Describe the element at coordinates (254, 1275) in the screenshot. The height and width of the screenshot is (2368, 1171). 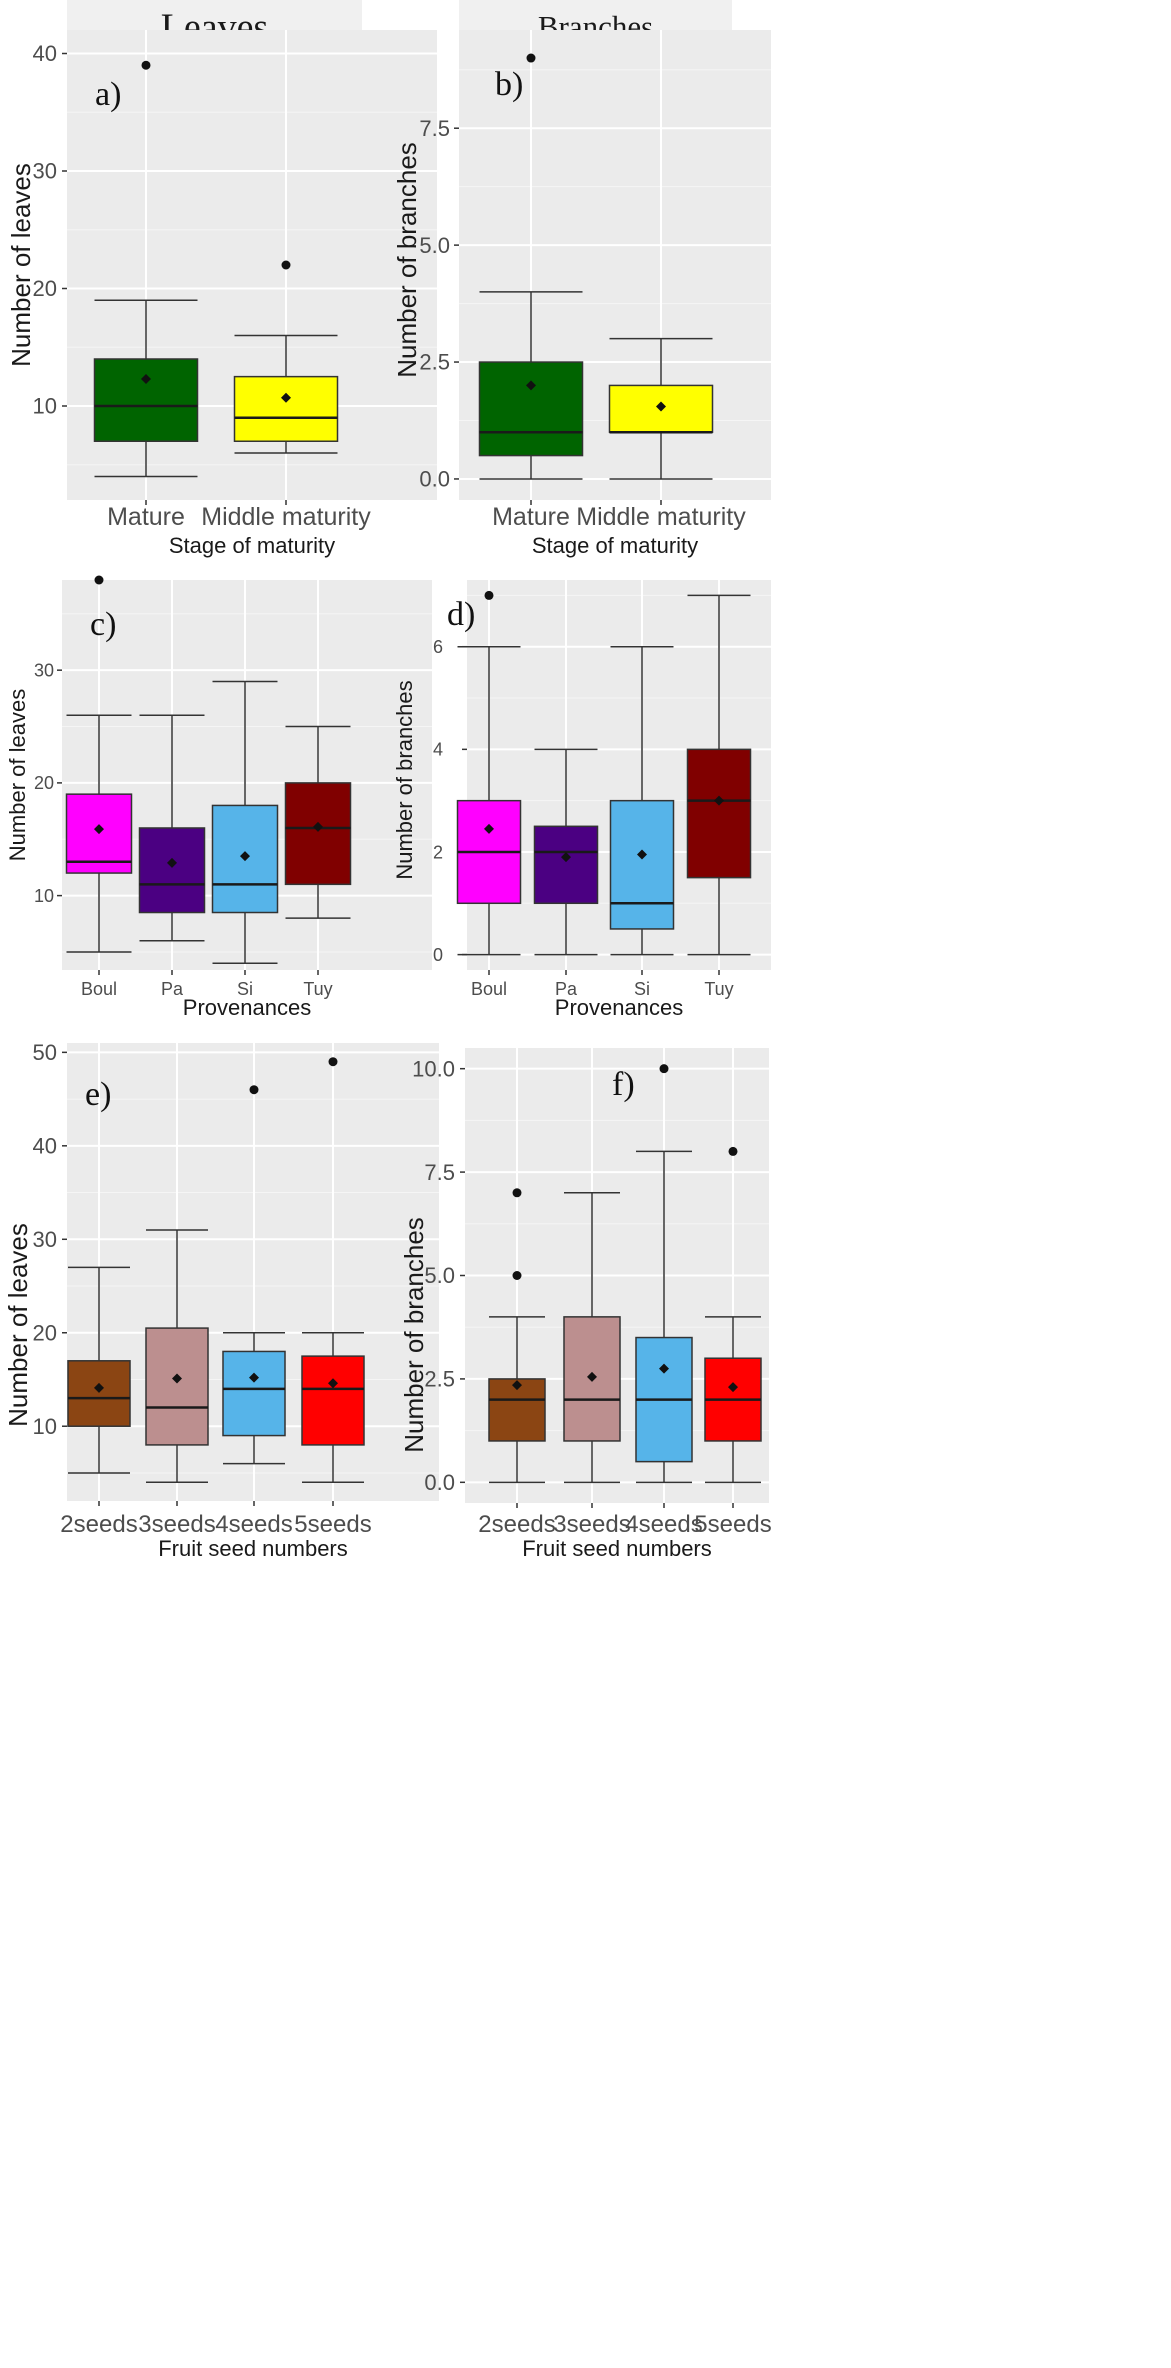
I see `box-4seeds` at that location.